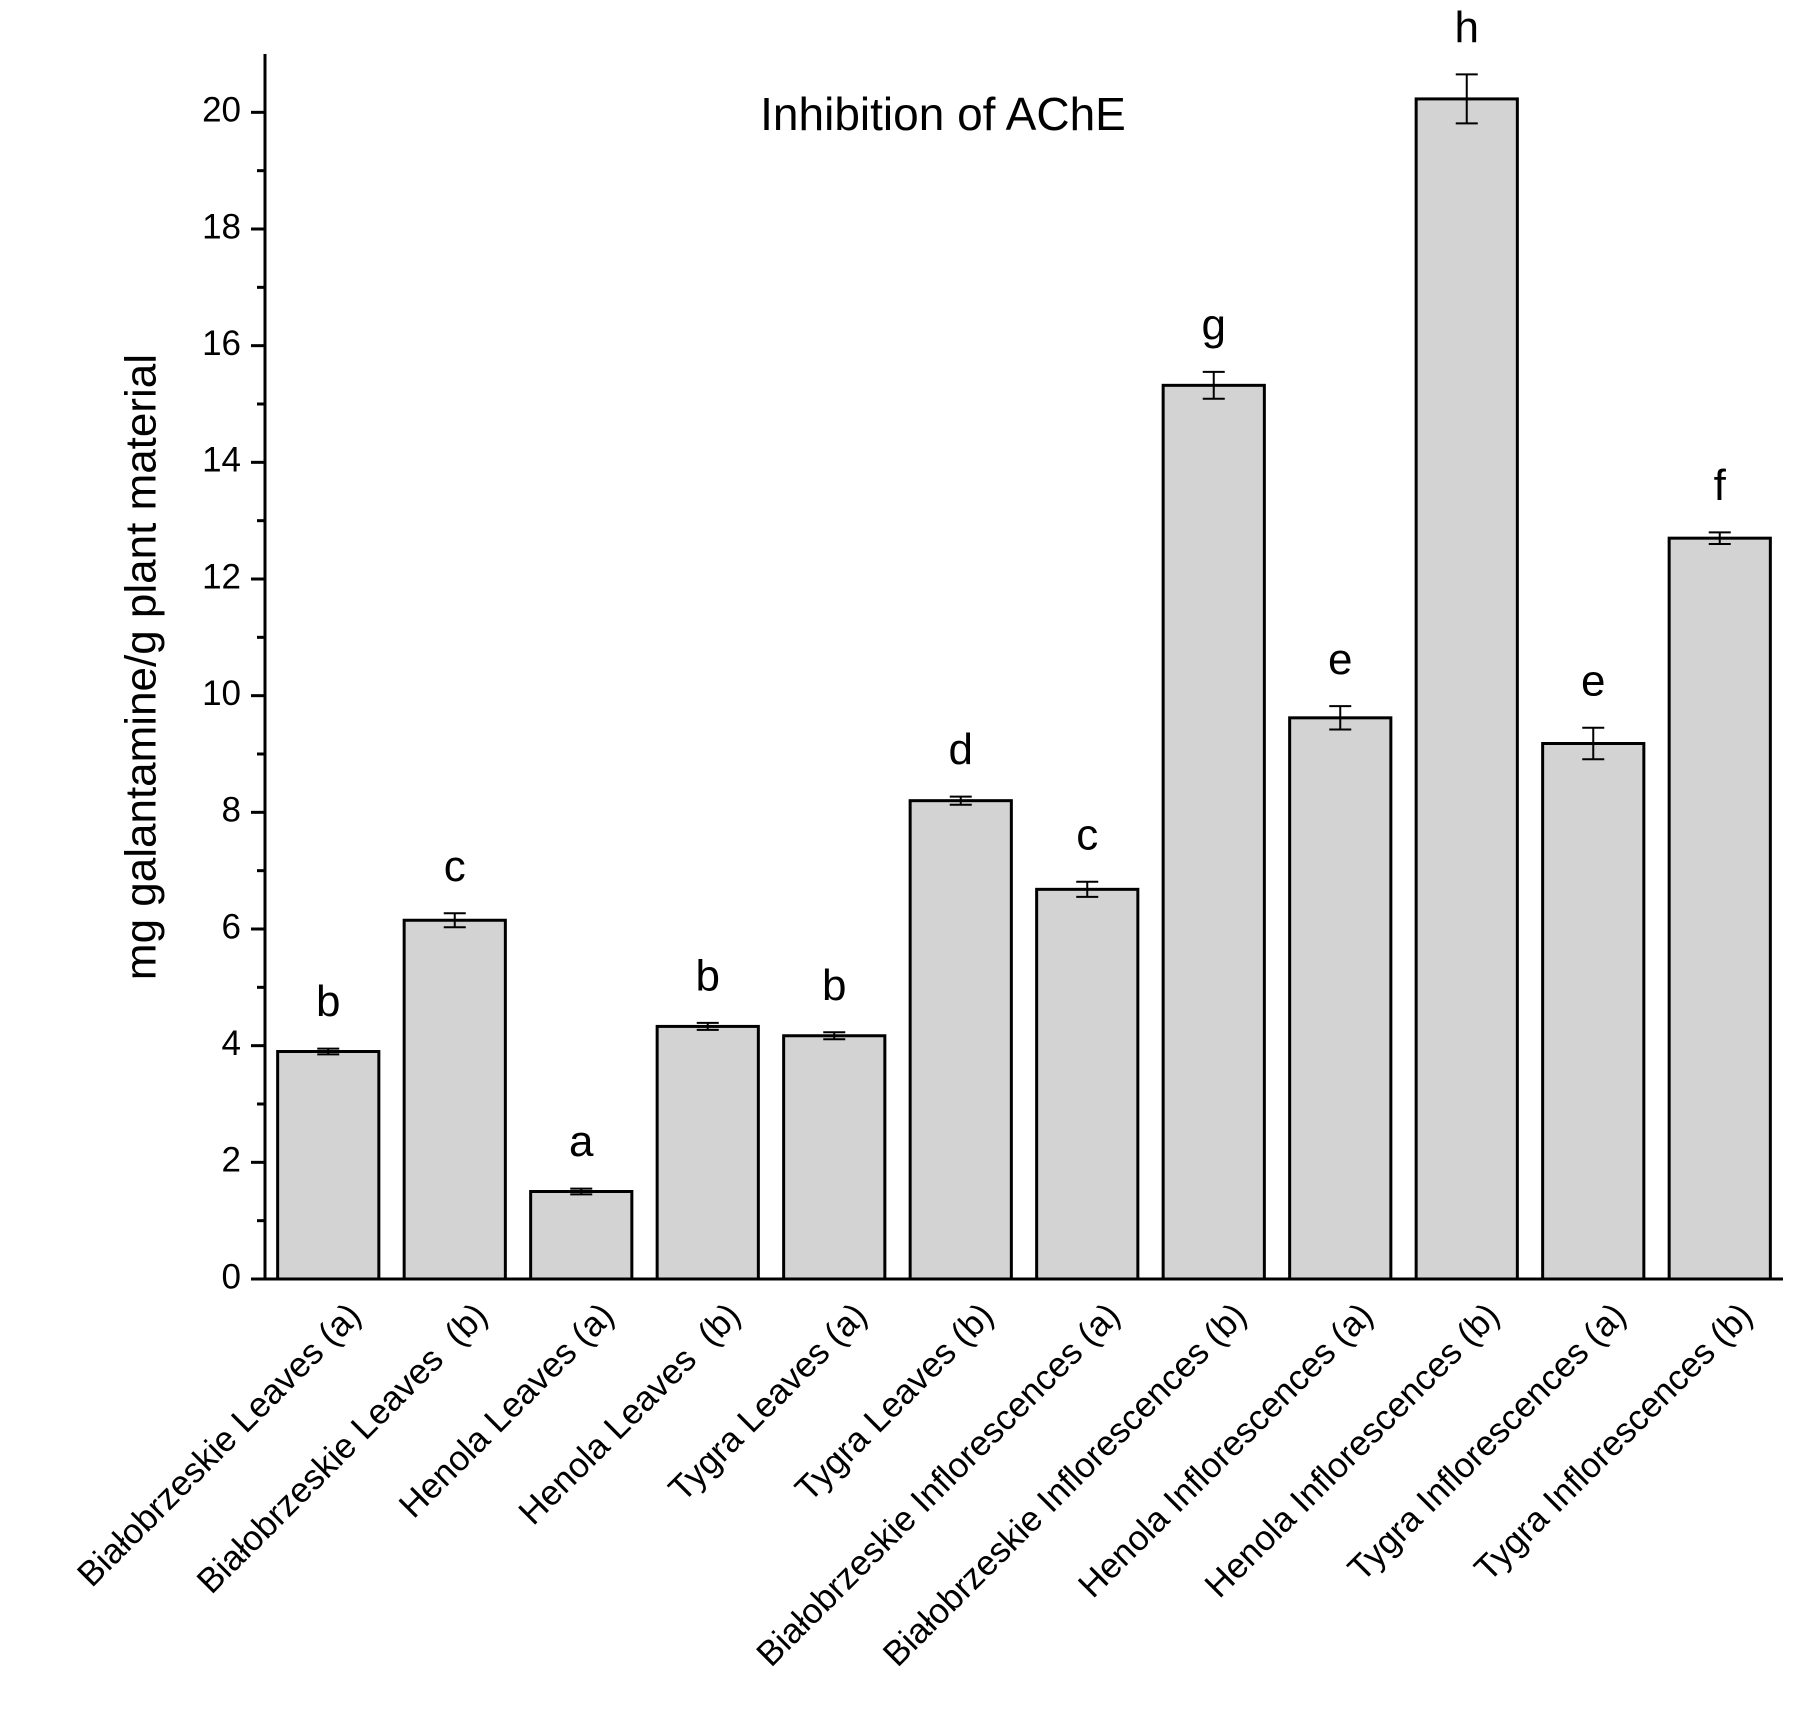 The width and height of the screenshot is (1795, 1735). What do you see at coordinates (1467, 27) in the screenshot?
I see `significance-letter: h` at bounding box center [1467, 27].